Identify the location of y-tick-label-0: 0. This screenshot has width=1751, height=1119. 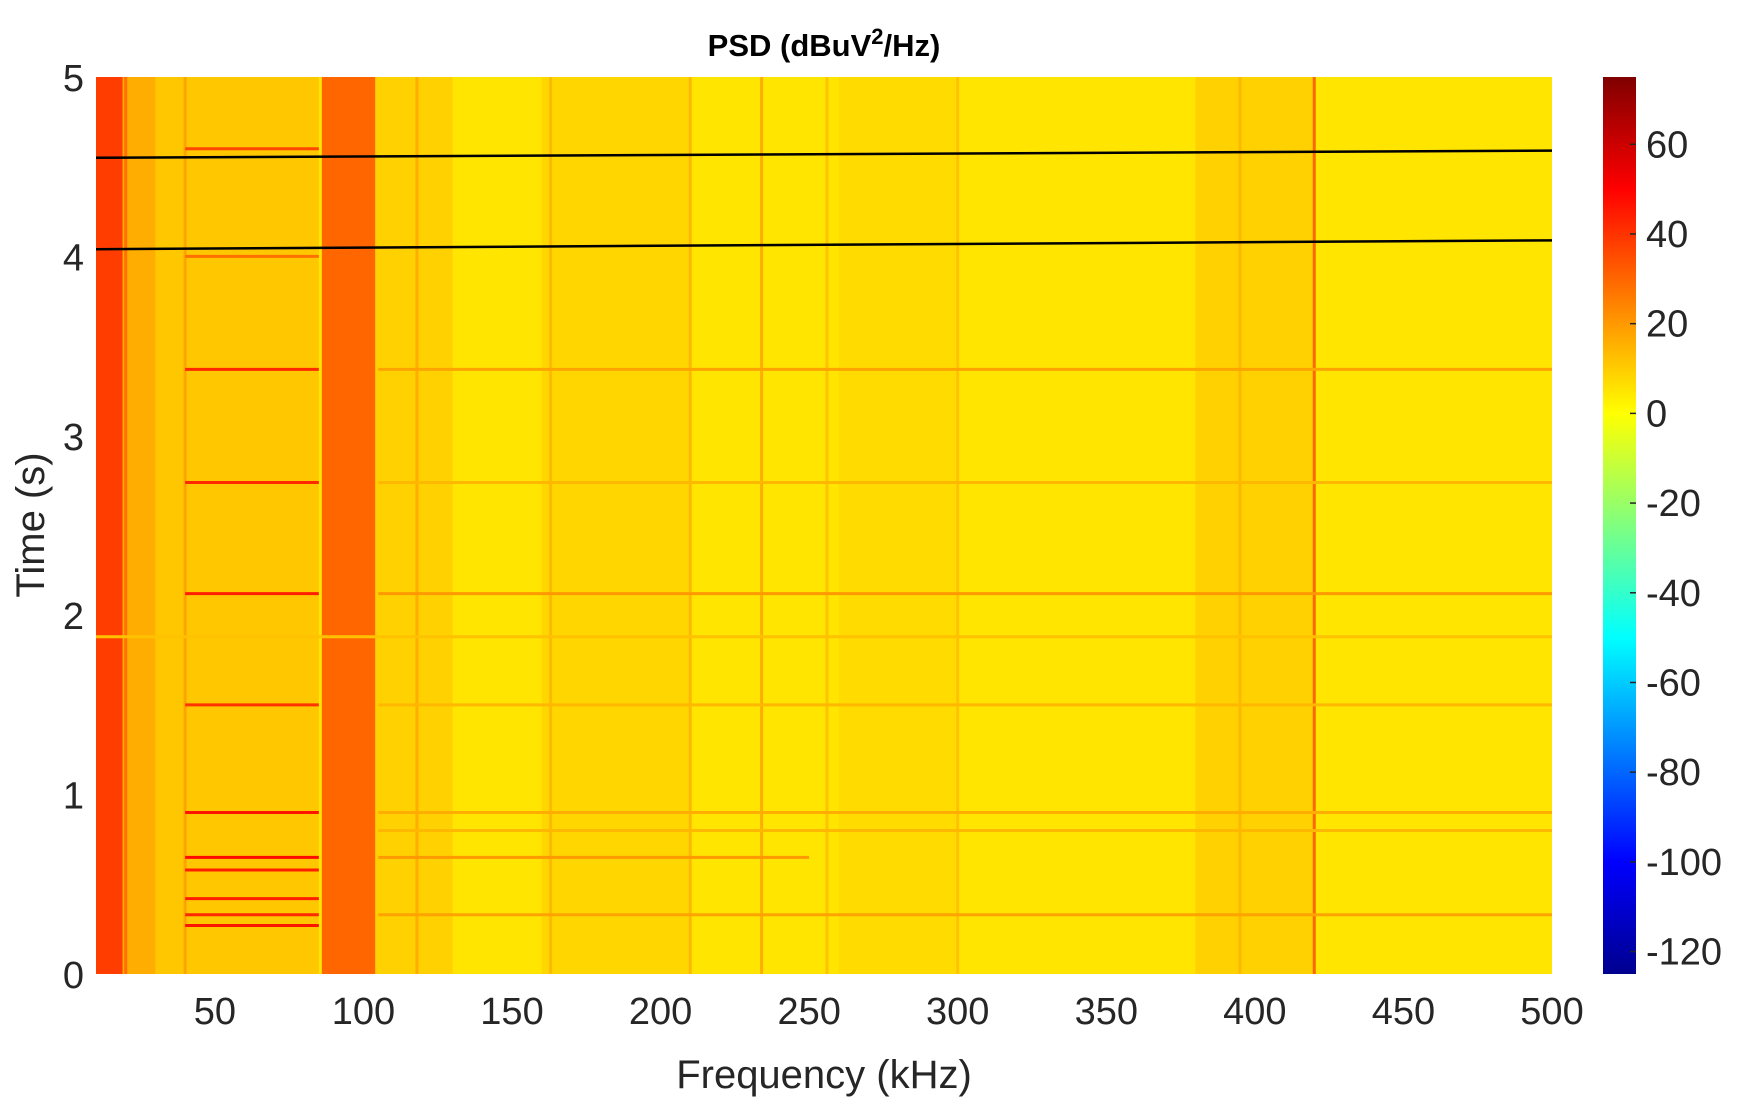
(73, 976).